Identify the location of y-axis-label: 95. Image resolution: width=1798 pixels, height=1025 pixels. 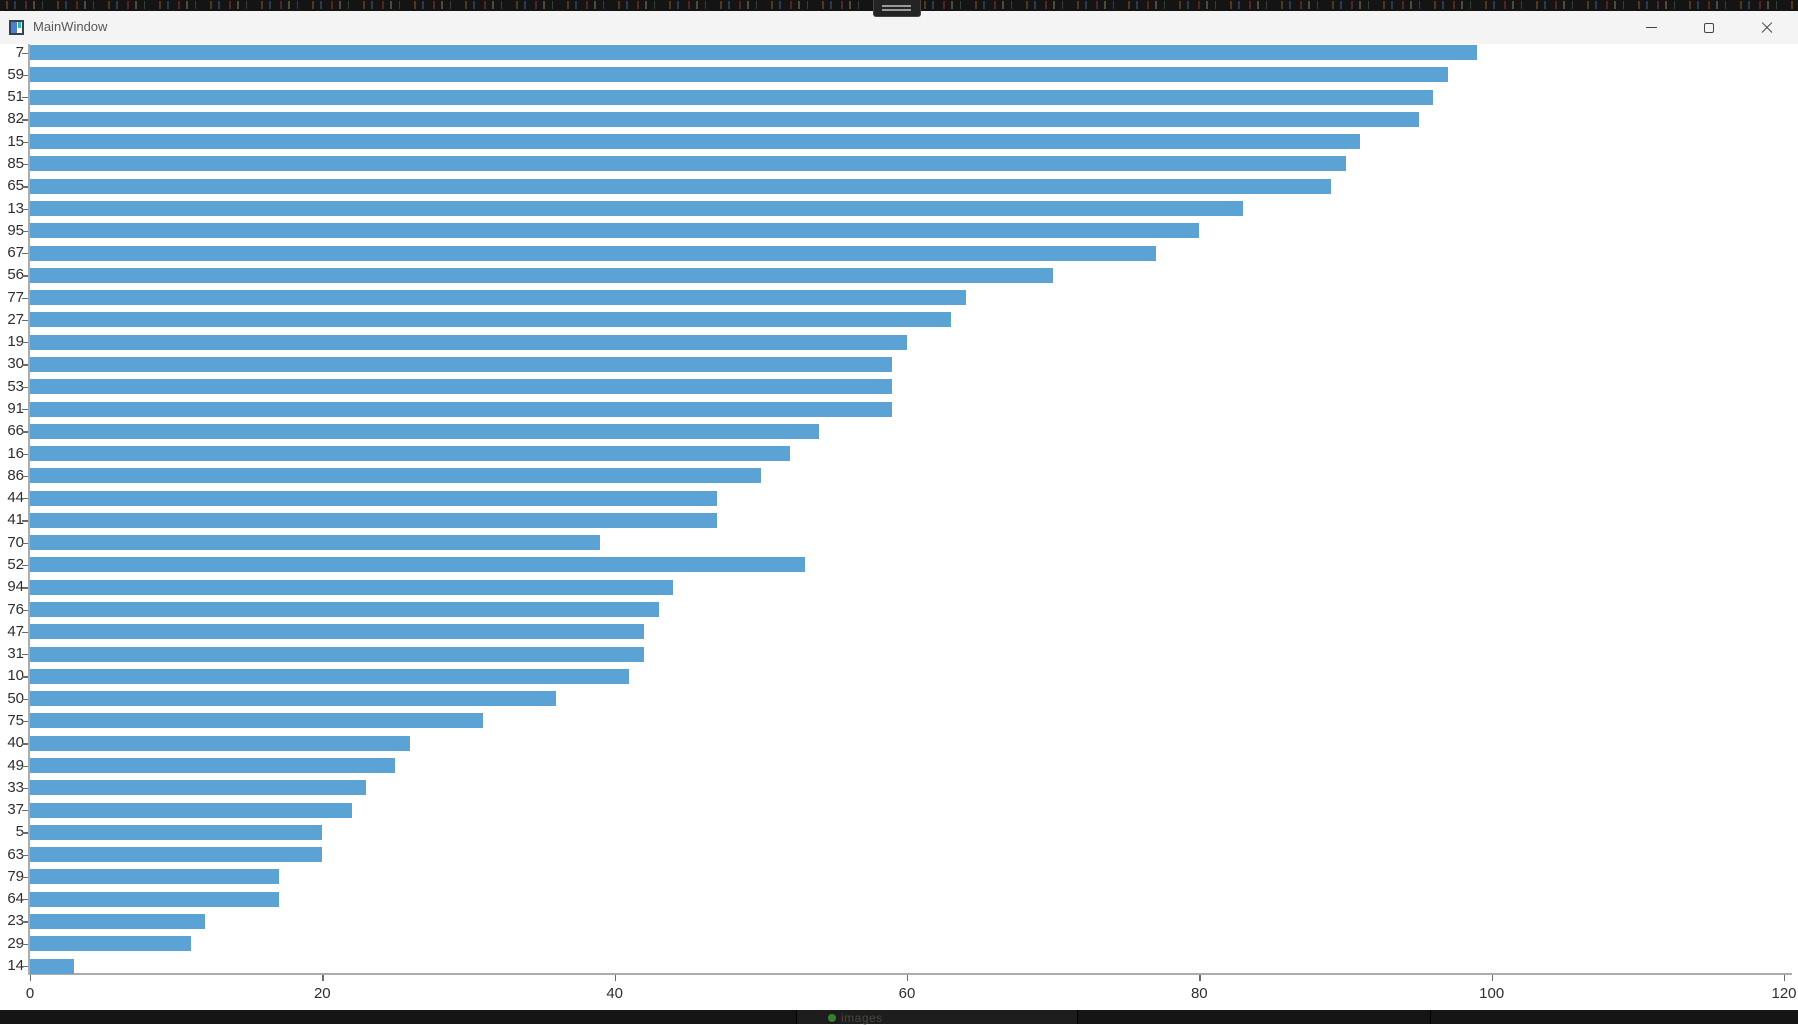
(15, 230).